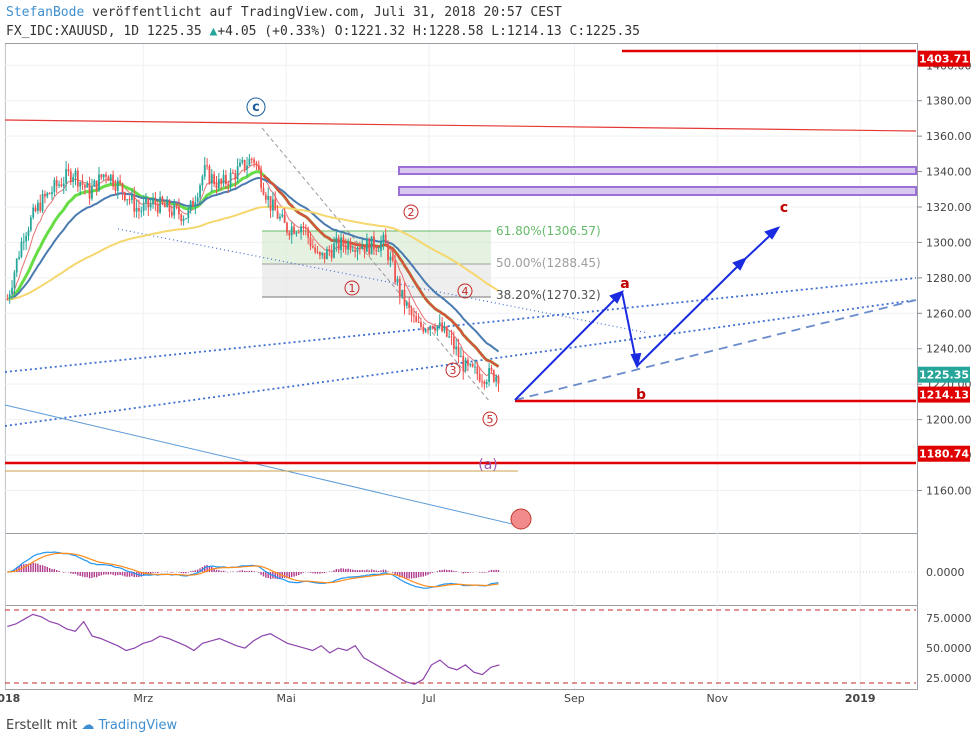 The height and width of the screenshot is (745, 979). What do you see at coordinates (253, 649) in the screenshot?
I see `rsi-line` at bounding box center [253, 649].